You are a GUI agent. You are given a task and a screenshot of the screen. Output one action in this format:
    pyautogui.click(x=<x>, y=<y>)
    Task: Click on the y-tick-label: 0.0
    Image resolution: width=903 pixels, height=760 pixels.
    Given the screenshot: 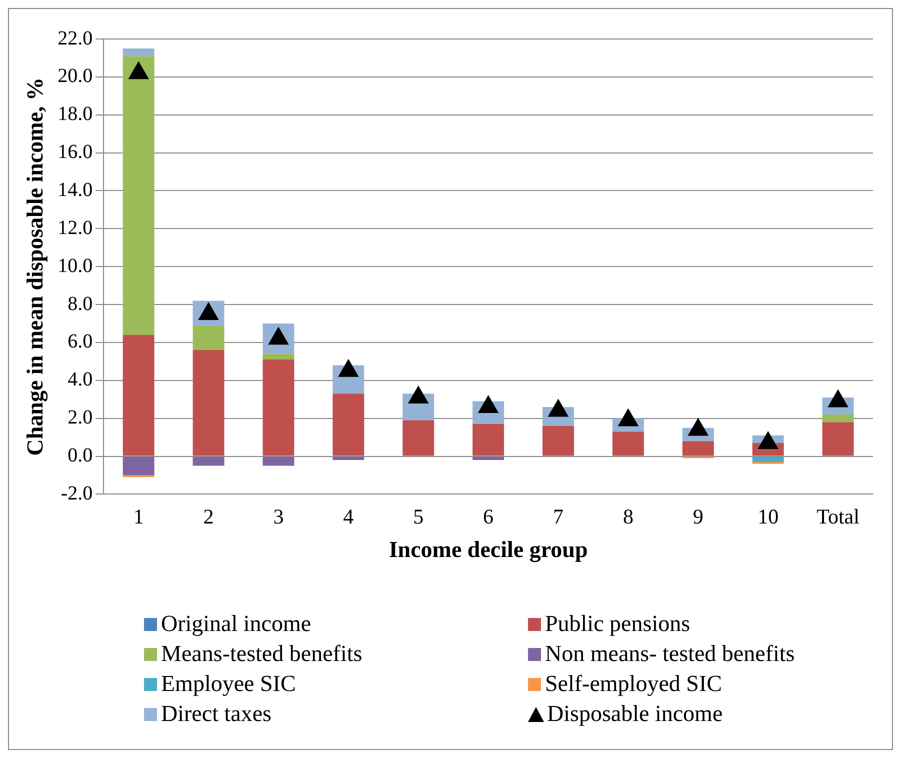 What is the action you would take?
    pyautogui.click(x=80, y=455)
    